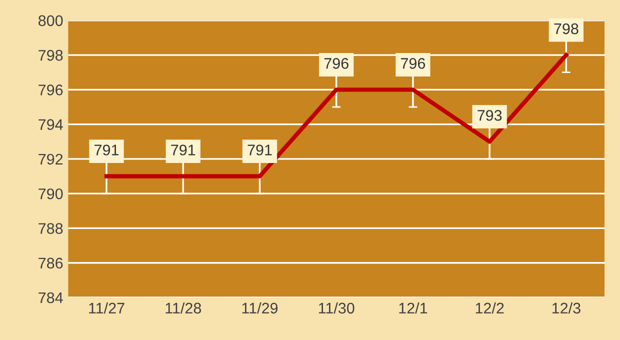 This screenshot has width=620, height=340. Describe the element at coordinates (566, 308) in the screenshot. I see `x-tick-label: 12/3` at that location.